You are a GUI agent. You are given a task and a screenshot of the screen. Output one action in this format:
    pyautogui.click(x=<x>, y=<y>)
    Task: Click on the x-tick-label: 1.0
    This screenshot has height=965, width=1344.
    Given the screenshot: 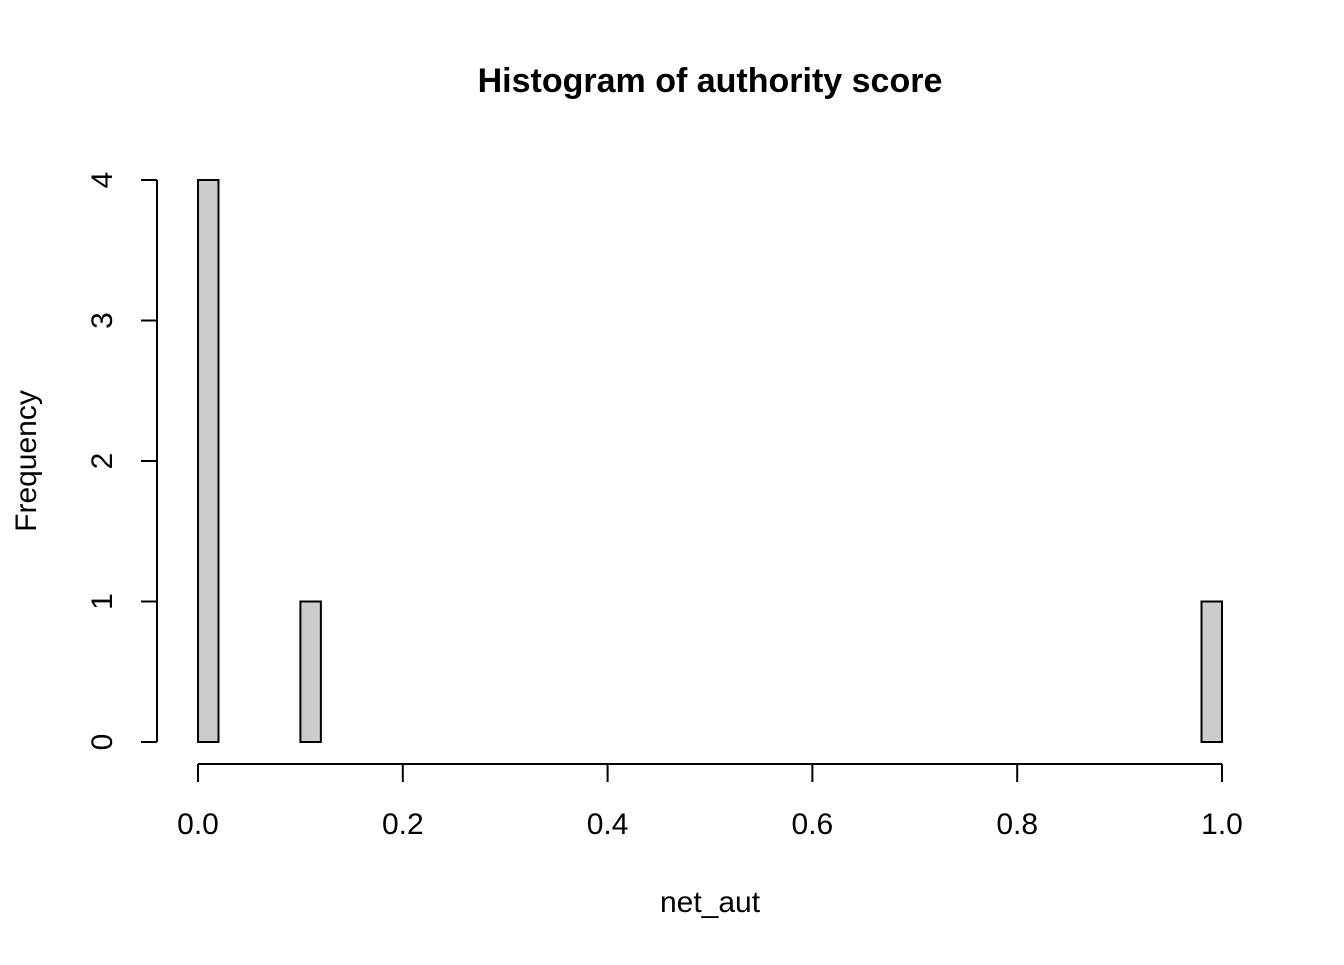 What is the action you would take?
    pyautogui.click(x=1222, y=824)
    